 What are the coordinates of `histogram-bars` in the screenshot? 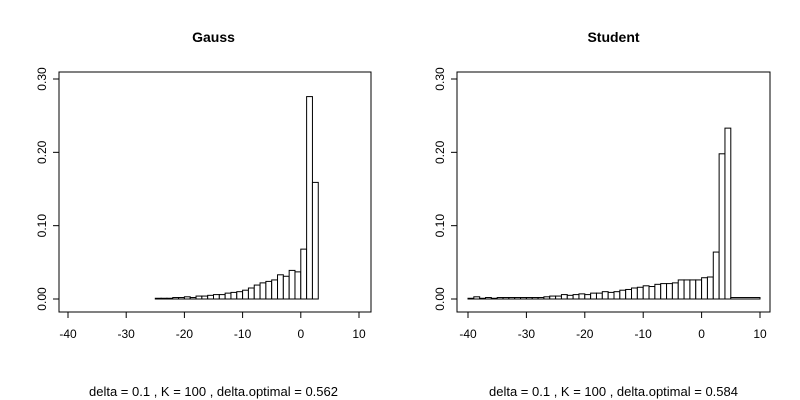 It's located at (236, 198).